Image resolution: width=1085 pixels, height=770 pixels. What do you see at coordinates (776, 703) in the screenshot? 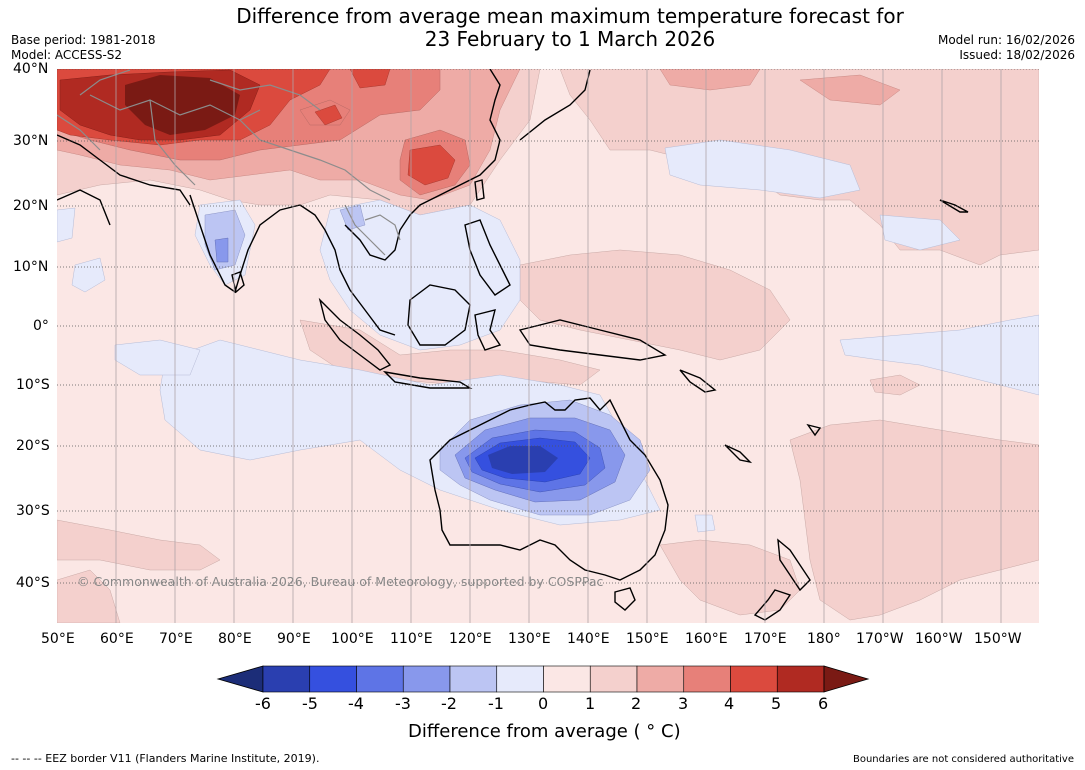
I see `colorbar-tick-label: 5` at bounding box center [776, 703].